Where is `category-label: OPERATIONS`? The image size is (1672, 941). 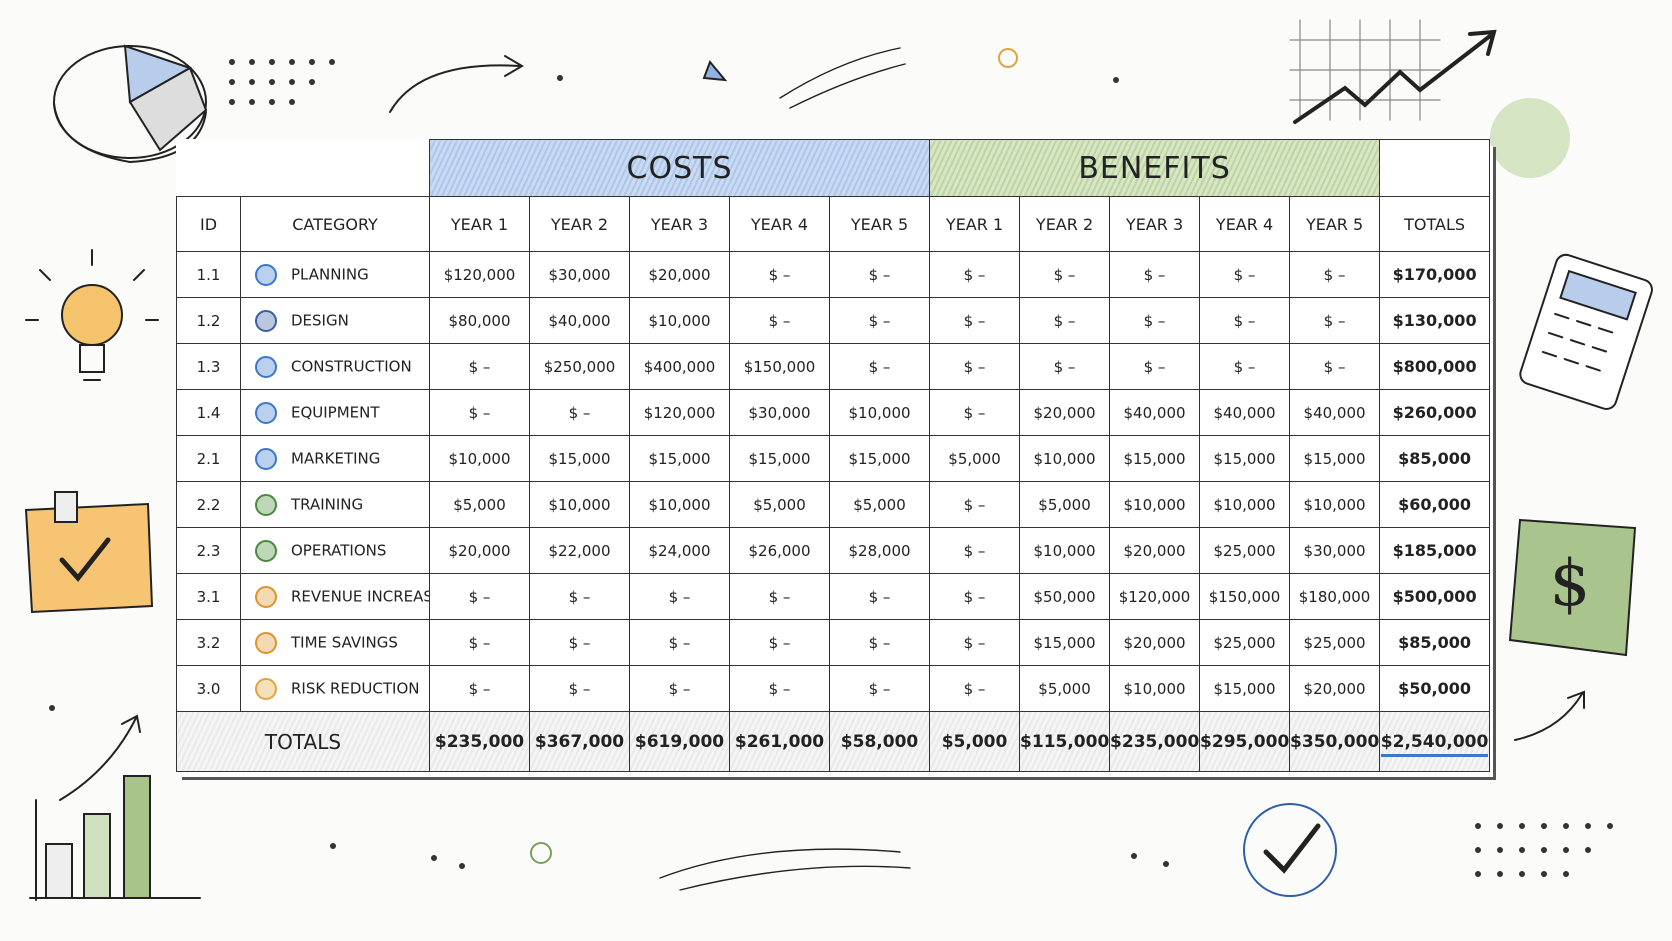
category-label: OPERATIONS is located at coordinates (339, 550).